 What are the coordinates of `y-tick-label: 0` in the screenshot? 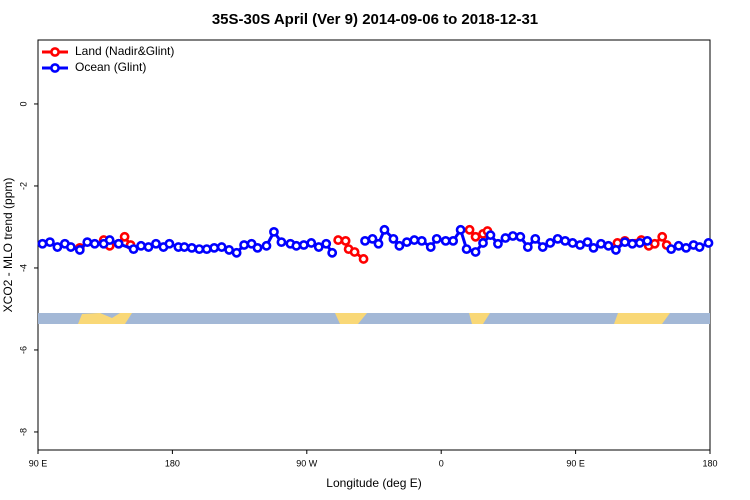 It's located at (23, 103).